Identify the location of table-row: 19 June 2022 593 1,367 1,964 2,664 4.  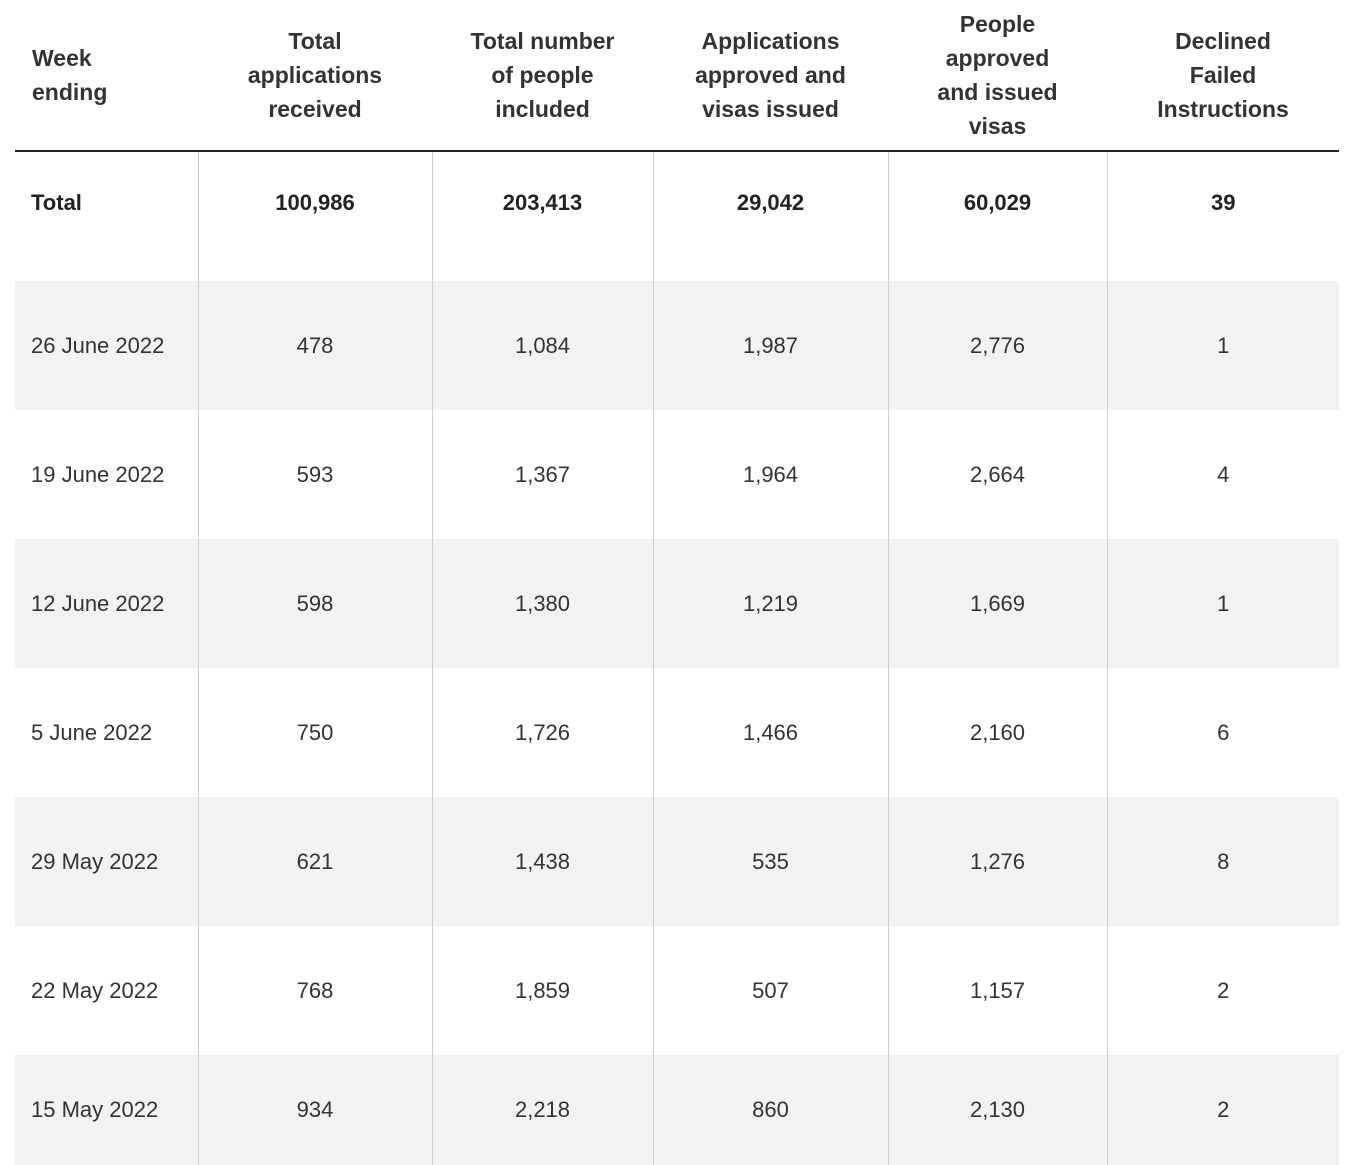
(677, 474).